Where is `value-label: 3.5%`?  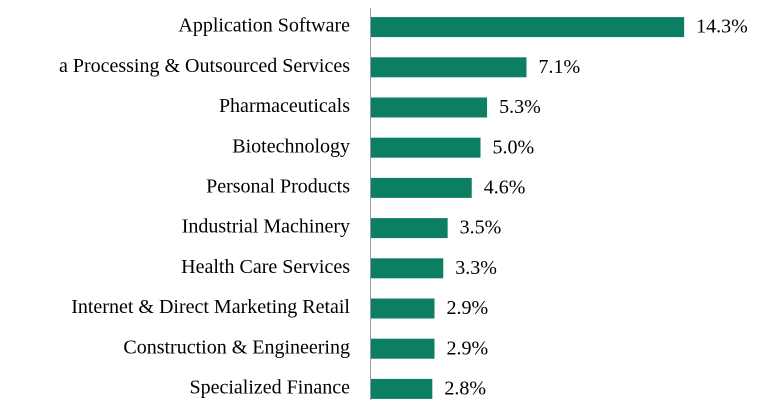
value-label: 3.5% is located at coordinates (481, 228).